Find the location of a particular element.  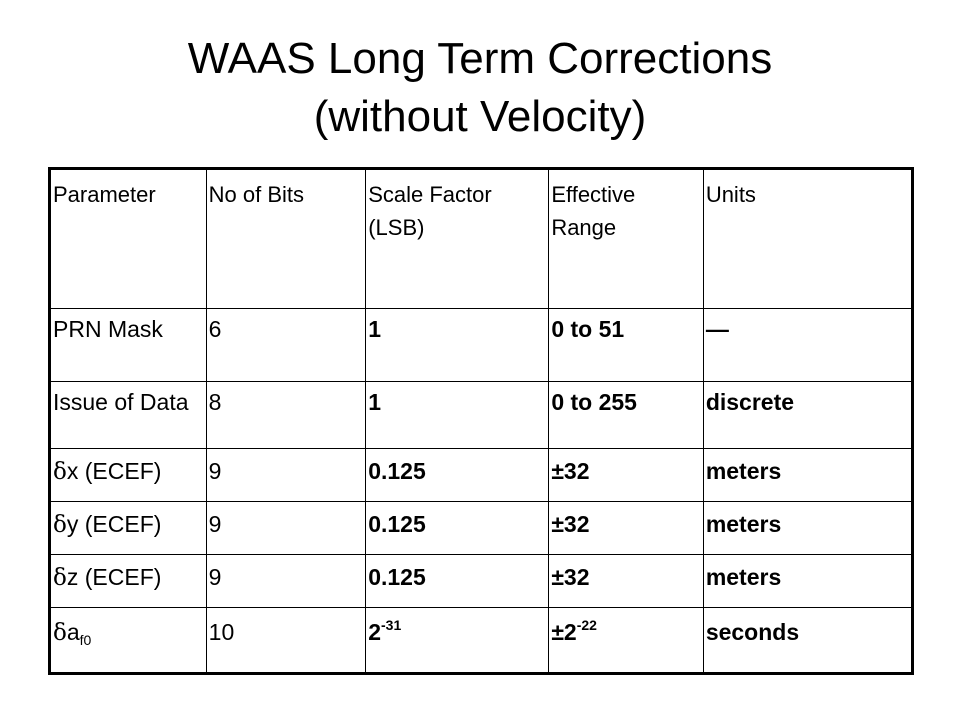

cell-parameter: δz (ECEF) is located at coordinates (128, 581).